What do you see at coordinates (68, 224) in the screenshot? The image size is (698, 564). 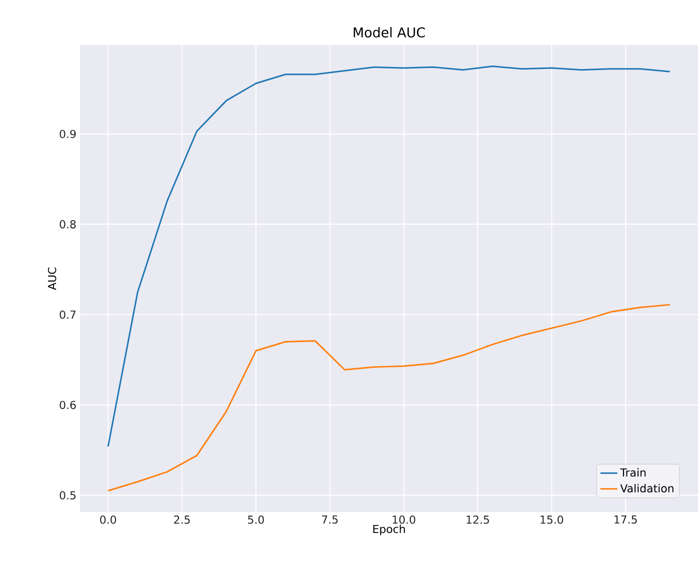 I see `y-tick-label: 0.8` at bounding box center [68, 224].